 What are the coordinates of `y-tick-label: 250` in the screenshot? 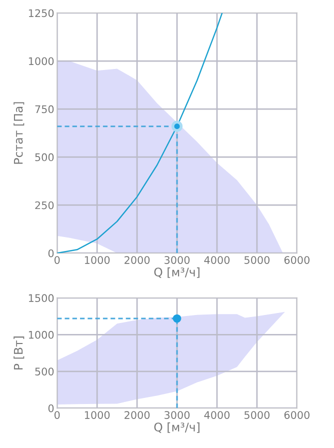 It's located at (44, 205).